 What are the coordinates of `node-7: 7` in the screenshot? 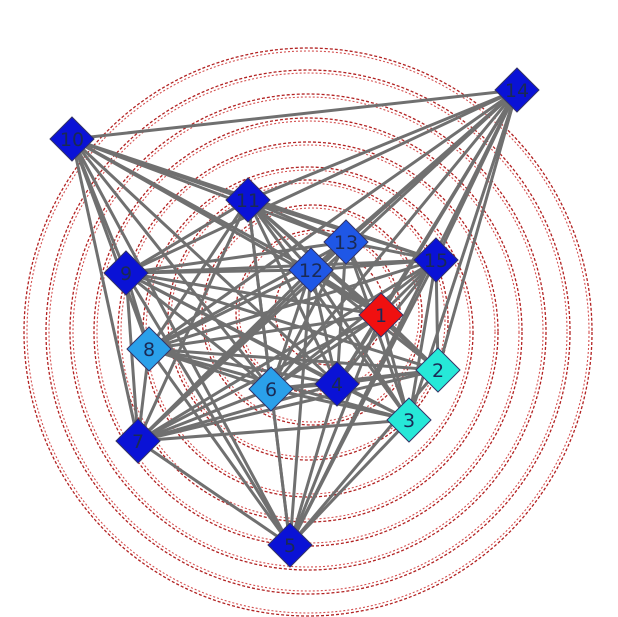 It's located at (138, 441).